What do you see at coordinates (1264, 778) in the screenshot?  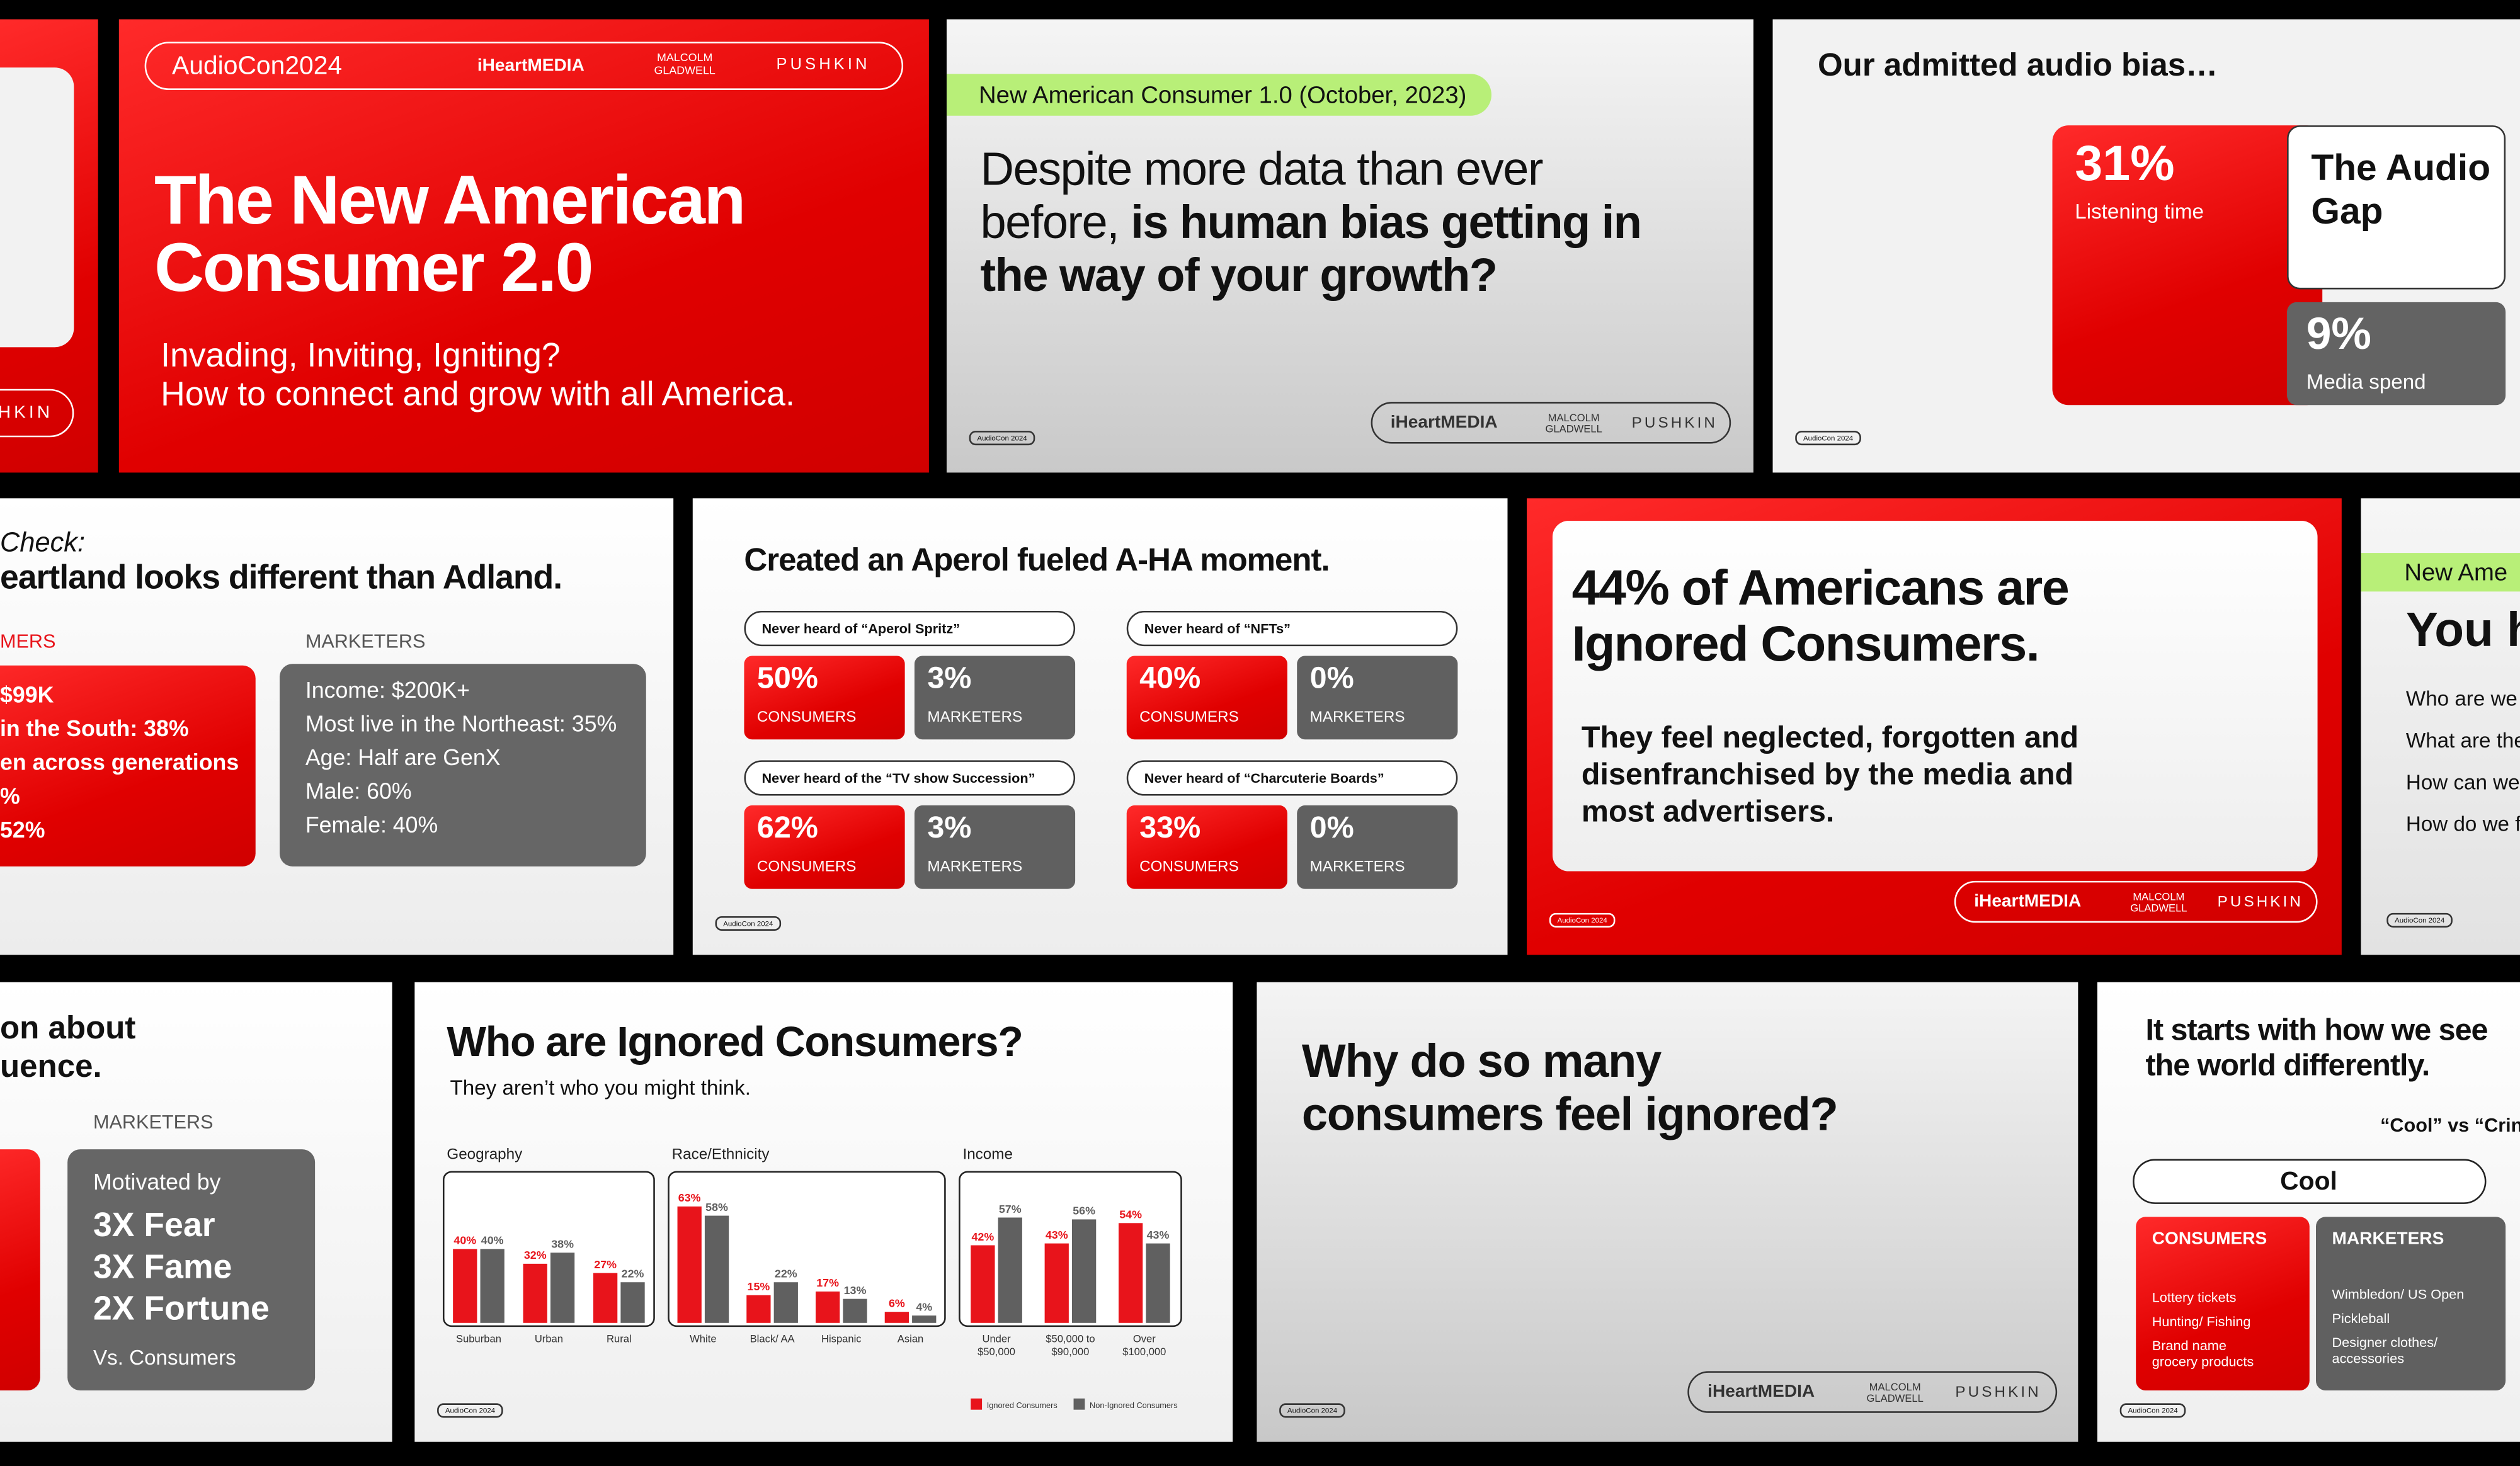 I see `question: Never heard of “Charcuterie Boards”` at bounding box center [1264, 778].